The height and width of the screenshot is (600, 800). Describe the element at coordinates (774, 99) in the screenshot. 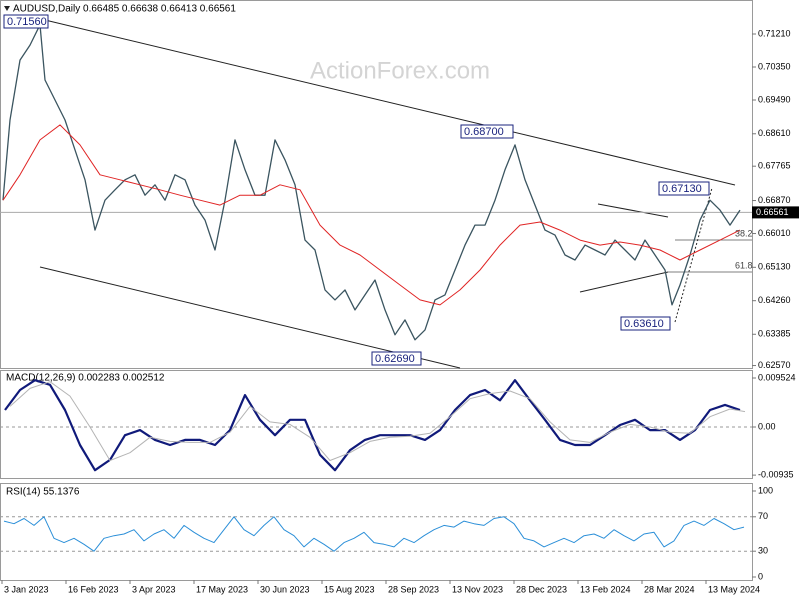

I see `y-tick-label: 0.69490` at that location.